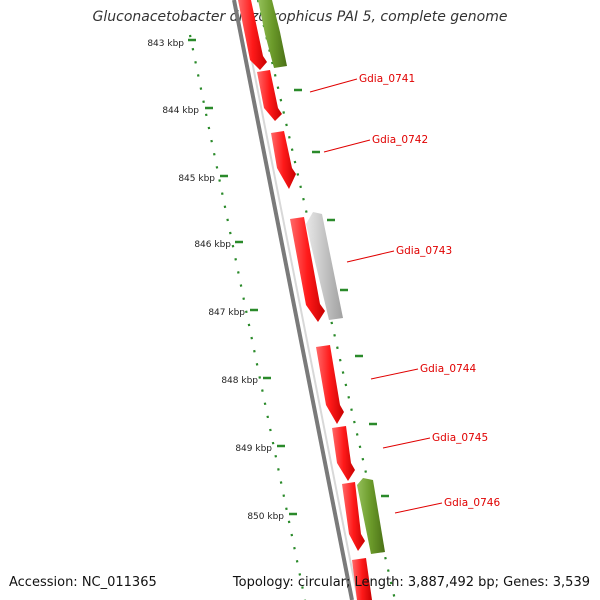 This screenshot has height=600, width=600. I want to click on gene-arrow-grey, so click(324, 266).